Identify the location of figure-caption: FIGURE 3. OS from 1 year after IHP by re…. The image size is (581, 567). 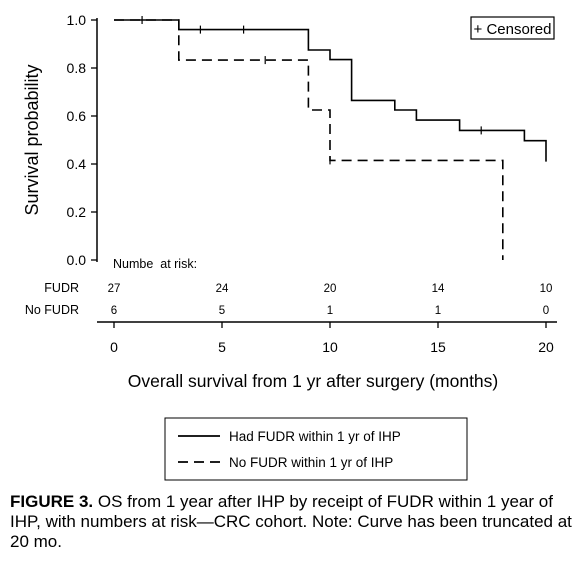
(293, 522).